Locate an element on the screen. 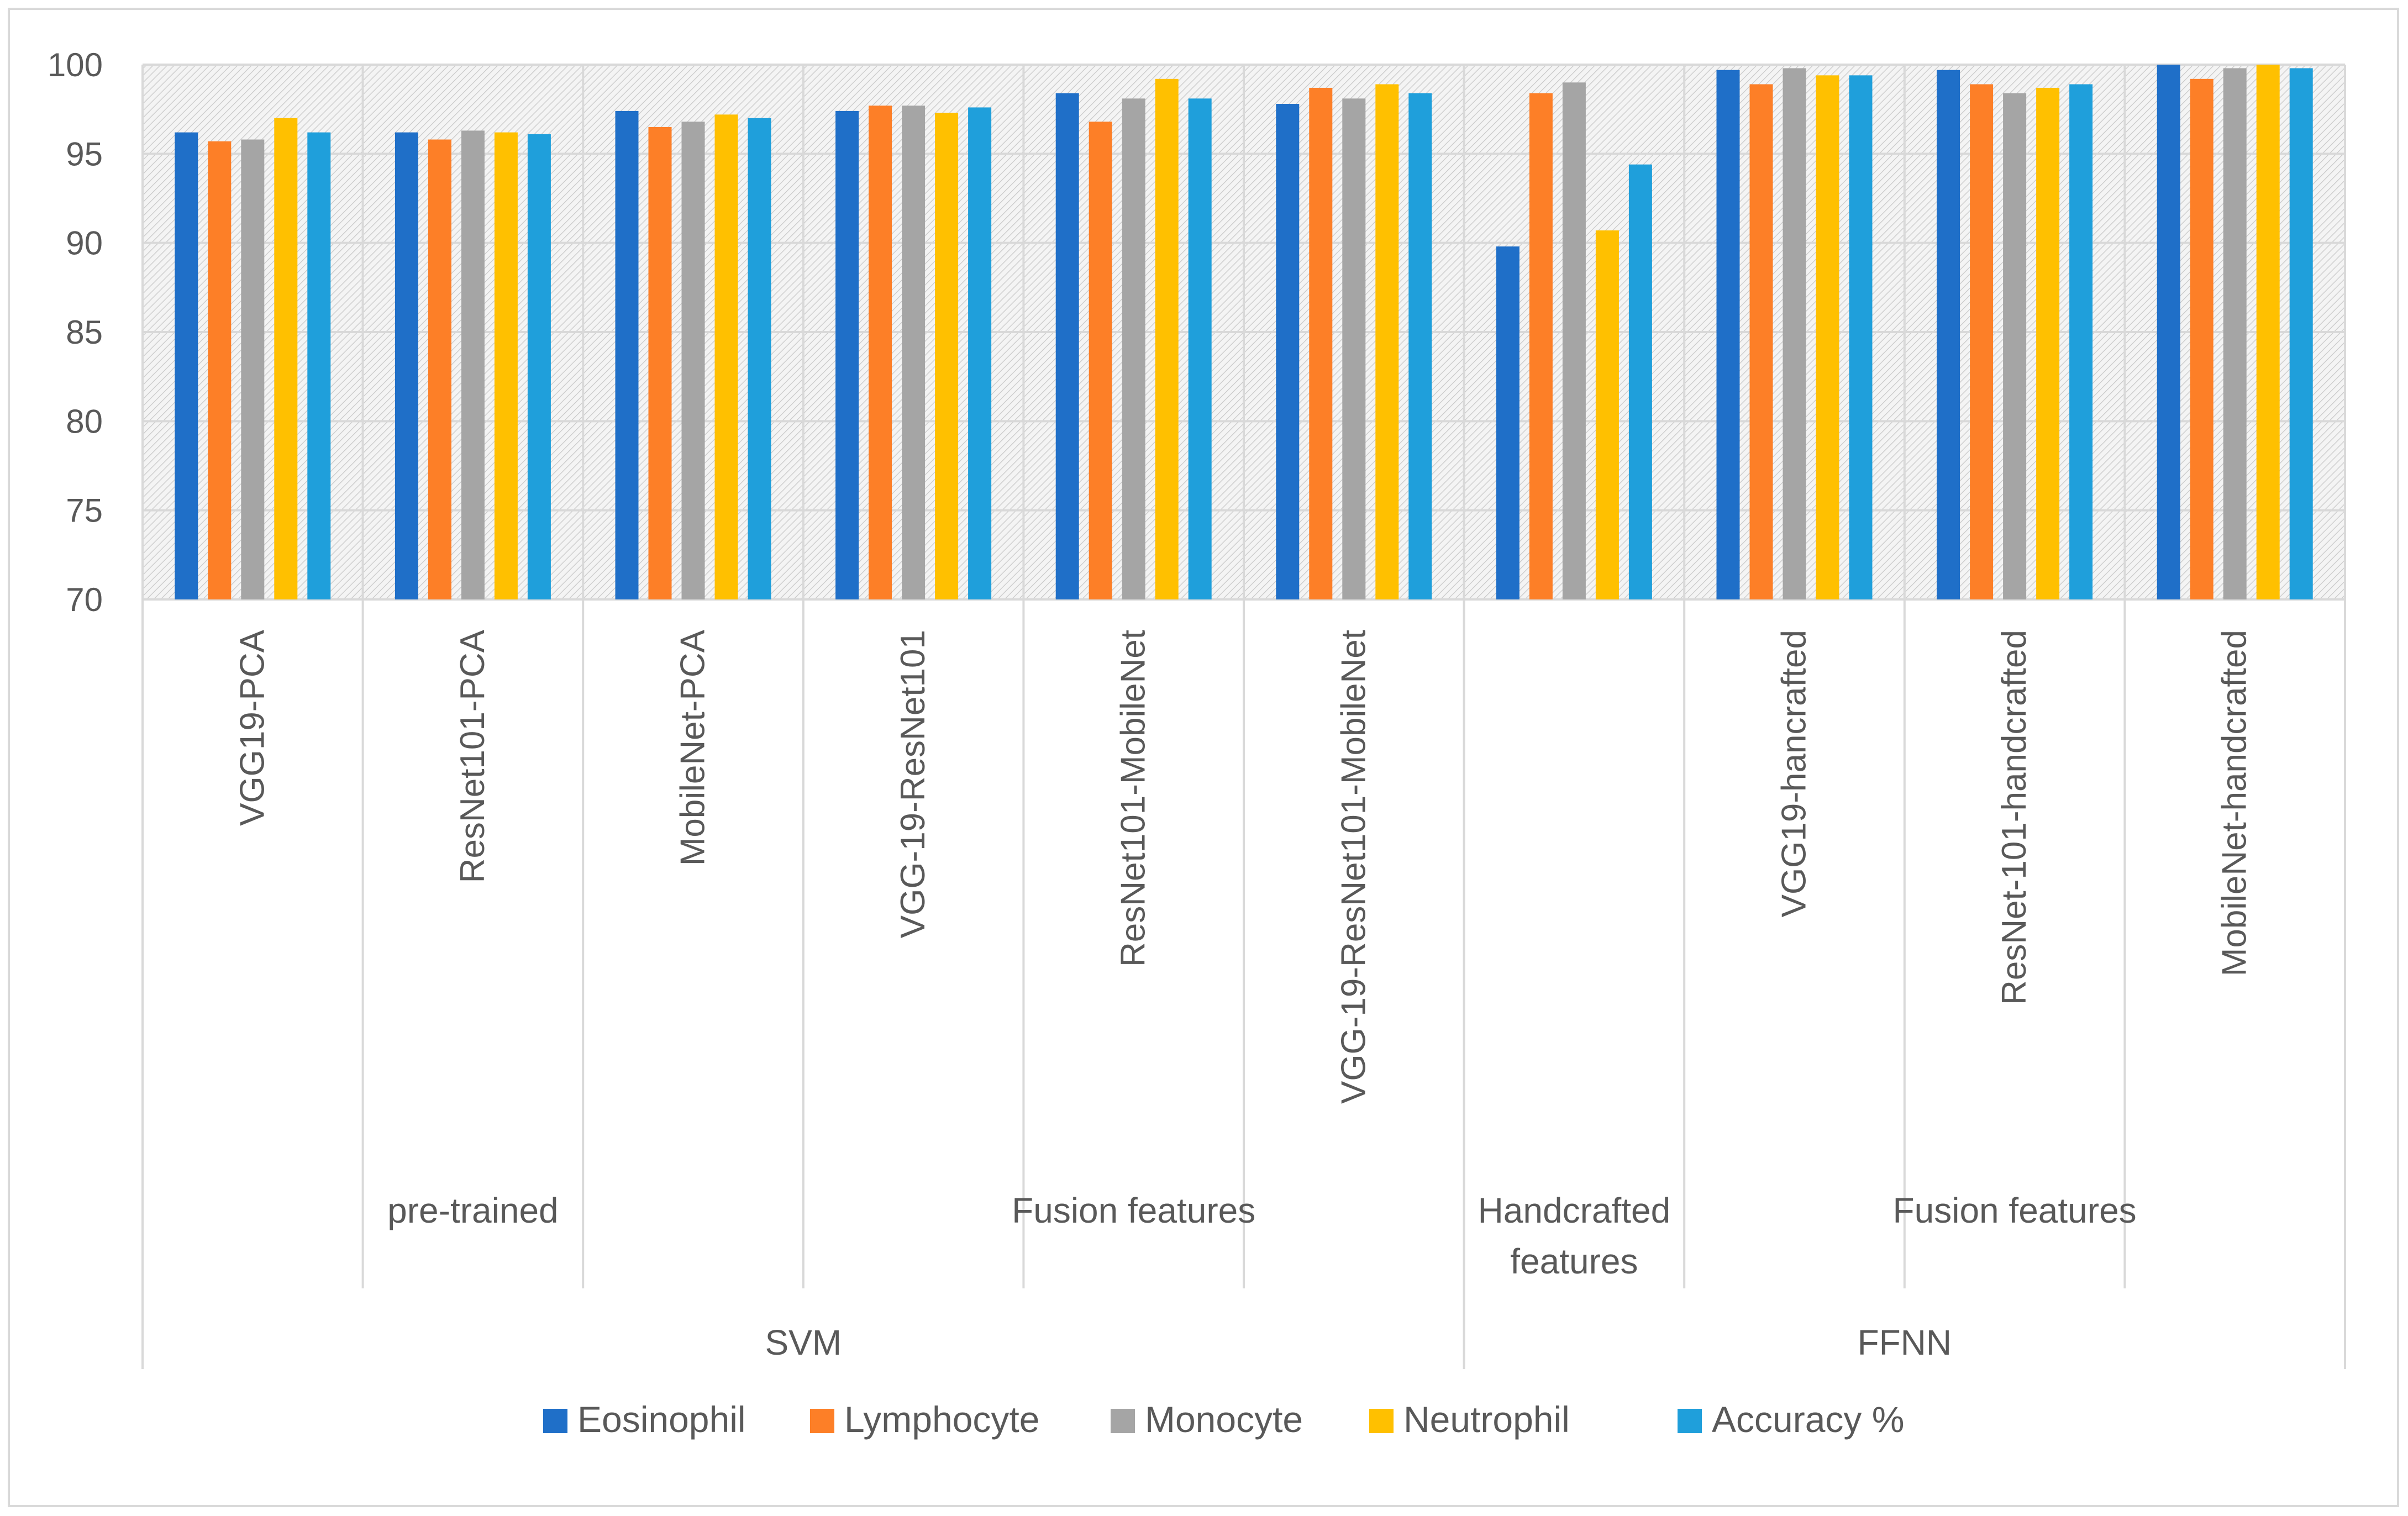 The image size is (2408, 1516). y-tick-label: 85 is located at coordinates (84, 332).